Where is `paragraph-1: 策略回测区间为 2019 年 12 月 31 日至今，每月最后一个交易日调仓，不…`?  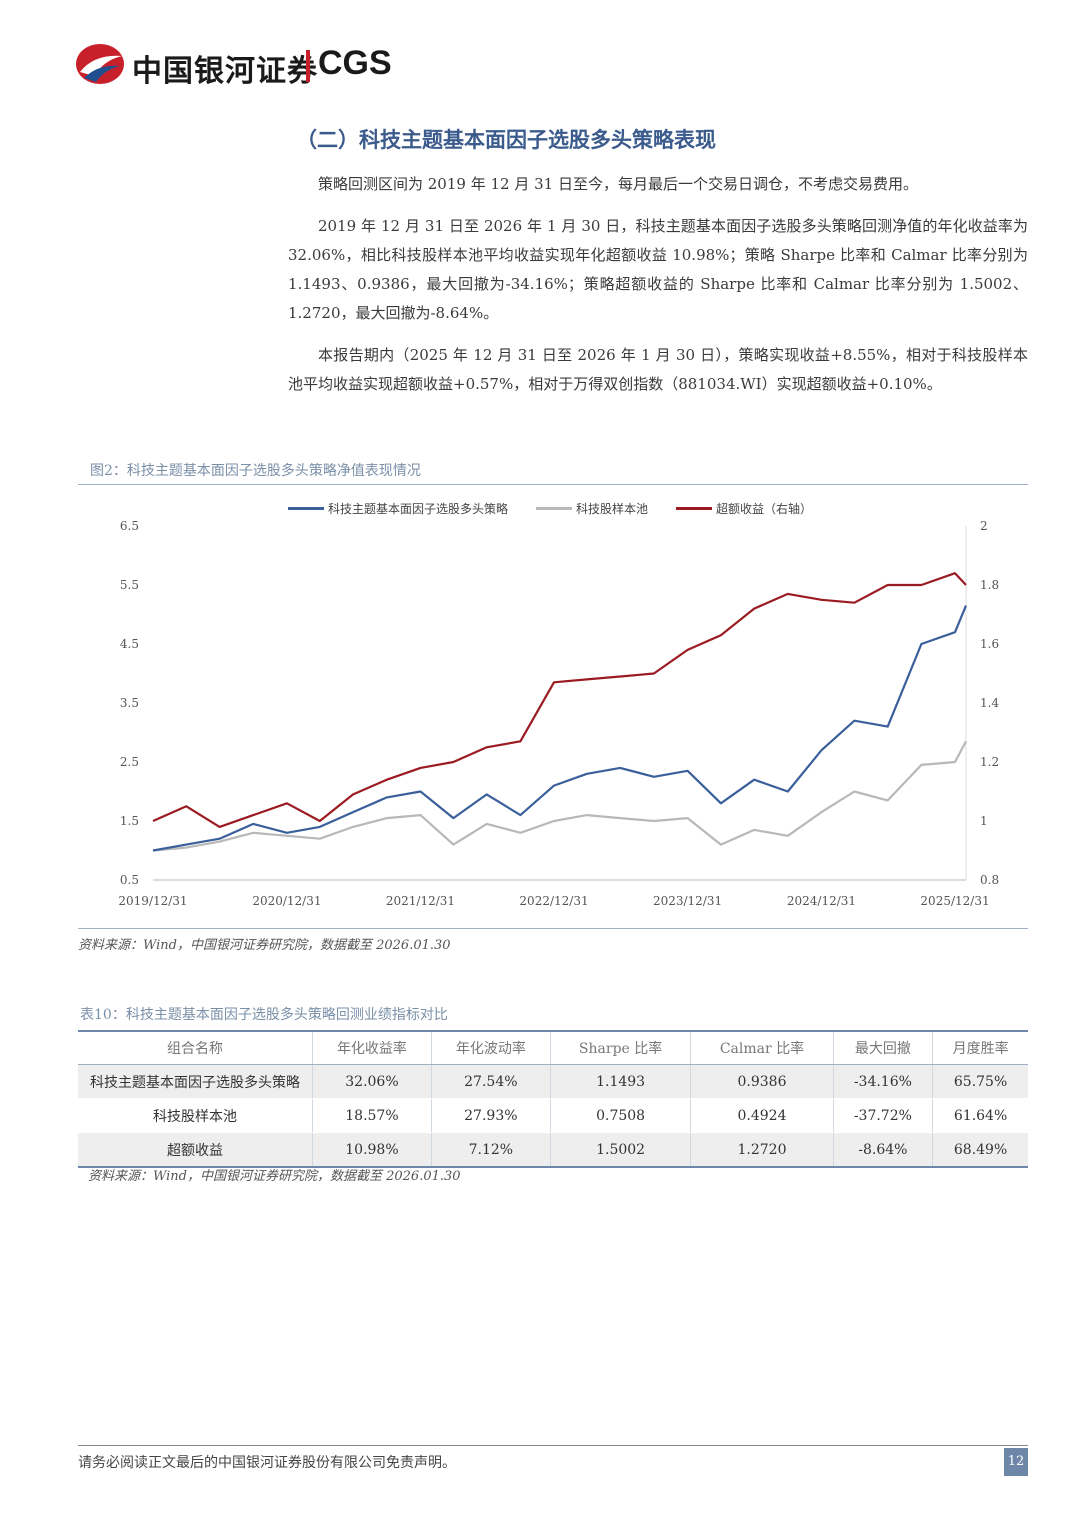
paragraph-1: 策略回测区间为 2019 年 12 月 31 日至今，每月最后一个交易日调仓，不… is located at coordinates (618, 184).